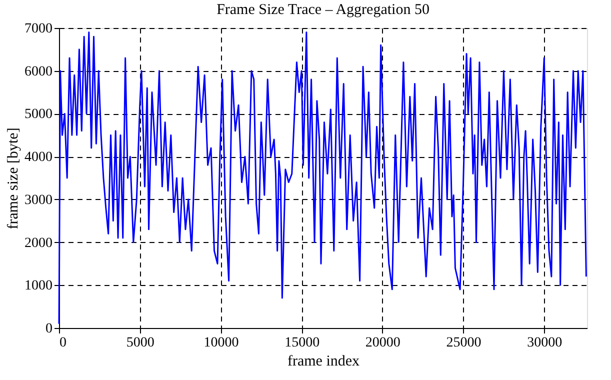 The height and width of the screenshot is (380, 611). I want to click on y-axis-title: frame size [byte], so click(14, 179).